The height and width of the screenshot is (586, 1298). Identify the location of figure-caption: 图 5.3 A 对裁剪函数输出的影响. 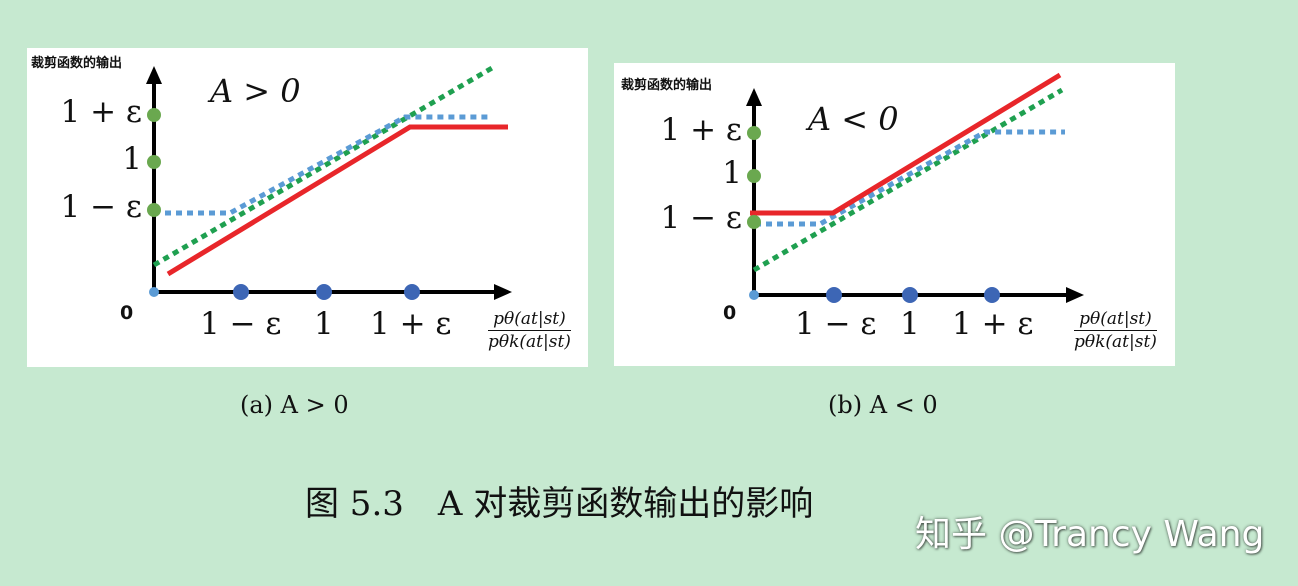
(559, 504).